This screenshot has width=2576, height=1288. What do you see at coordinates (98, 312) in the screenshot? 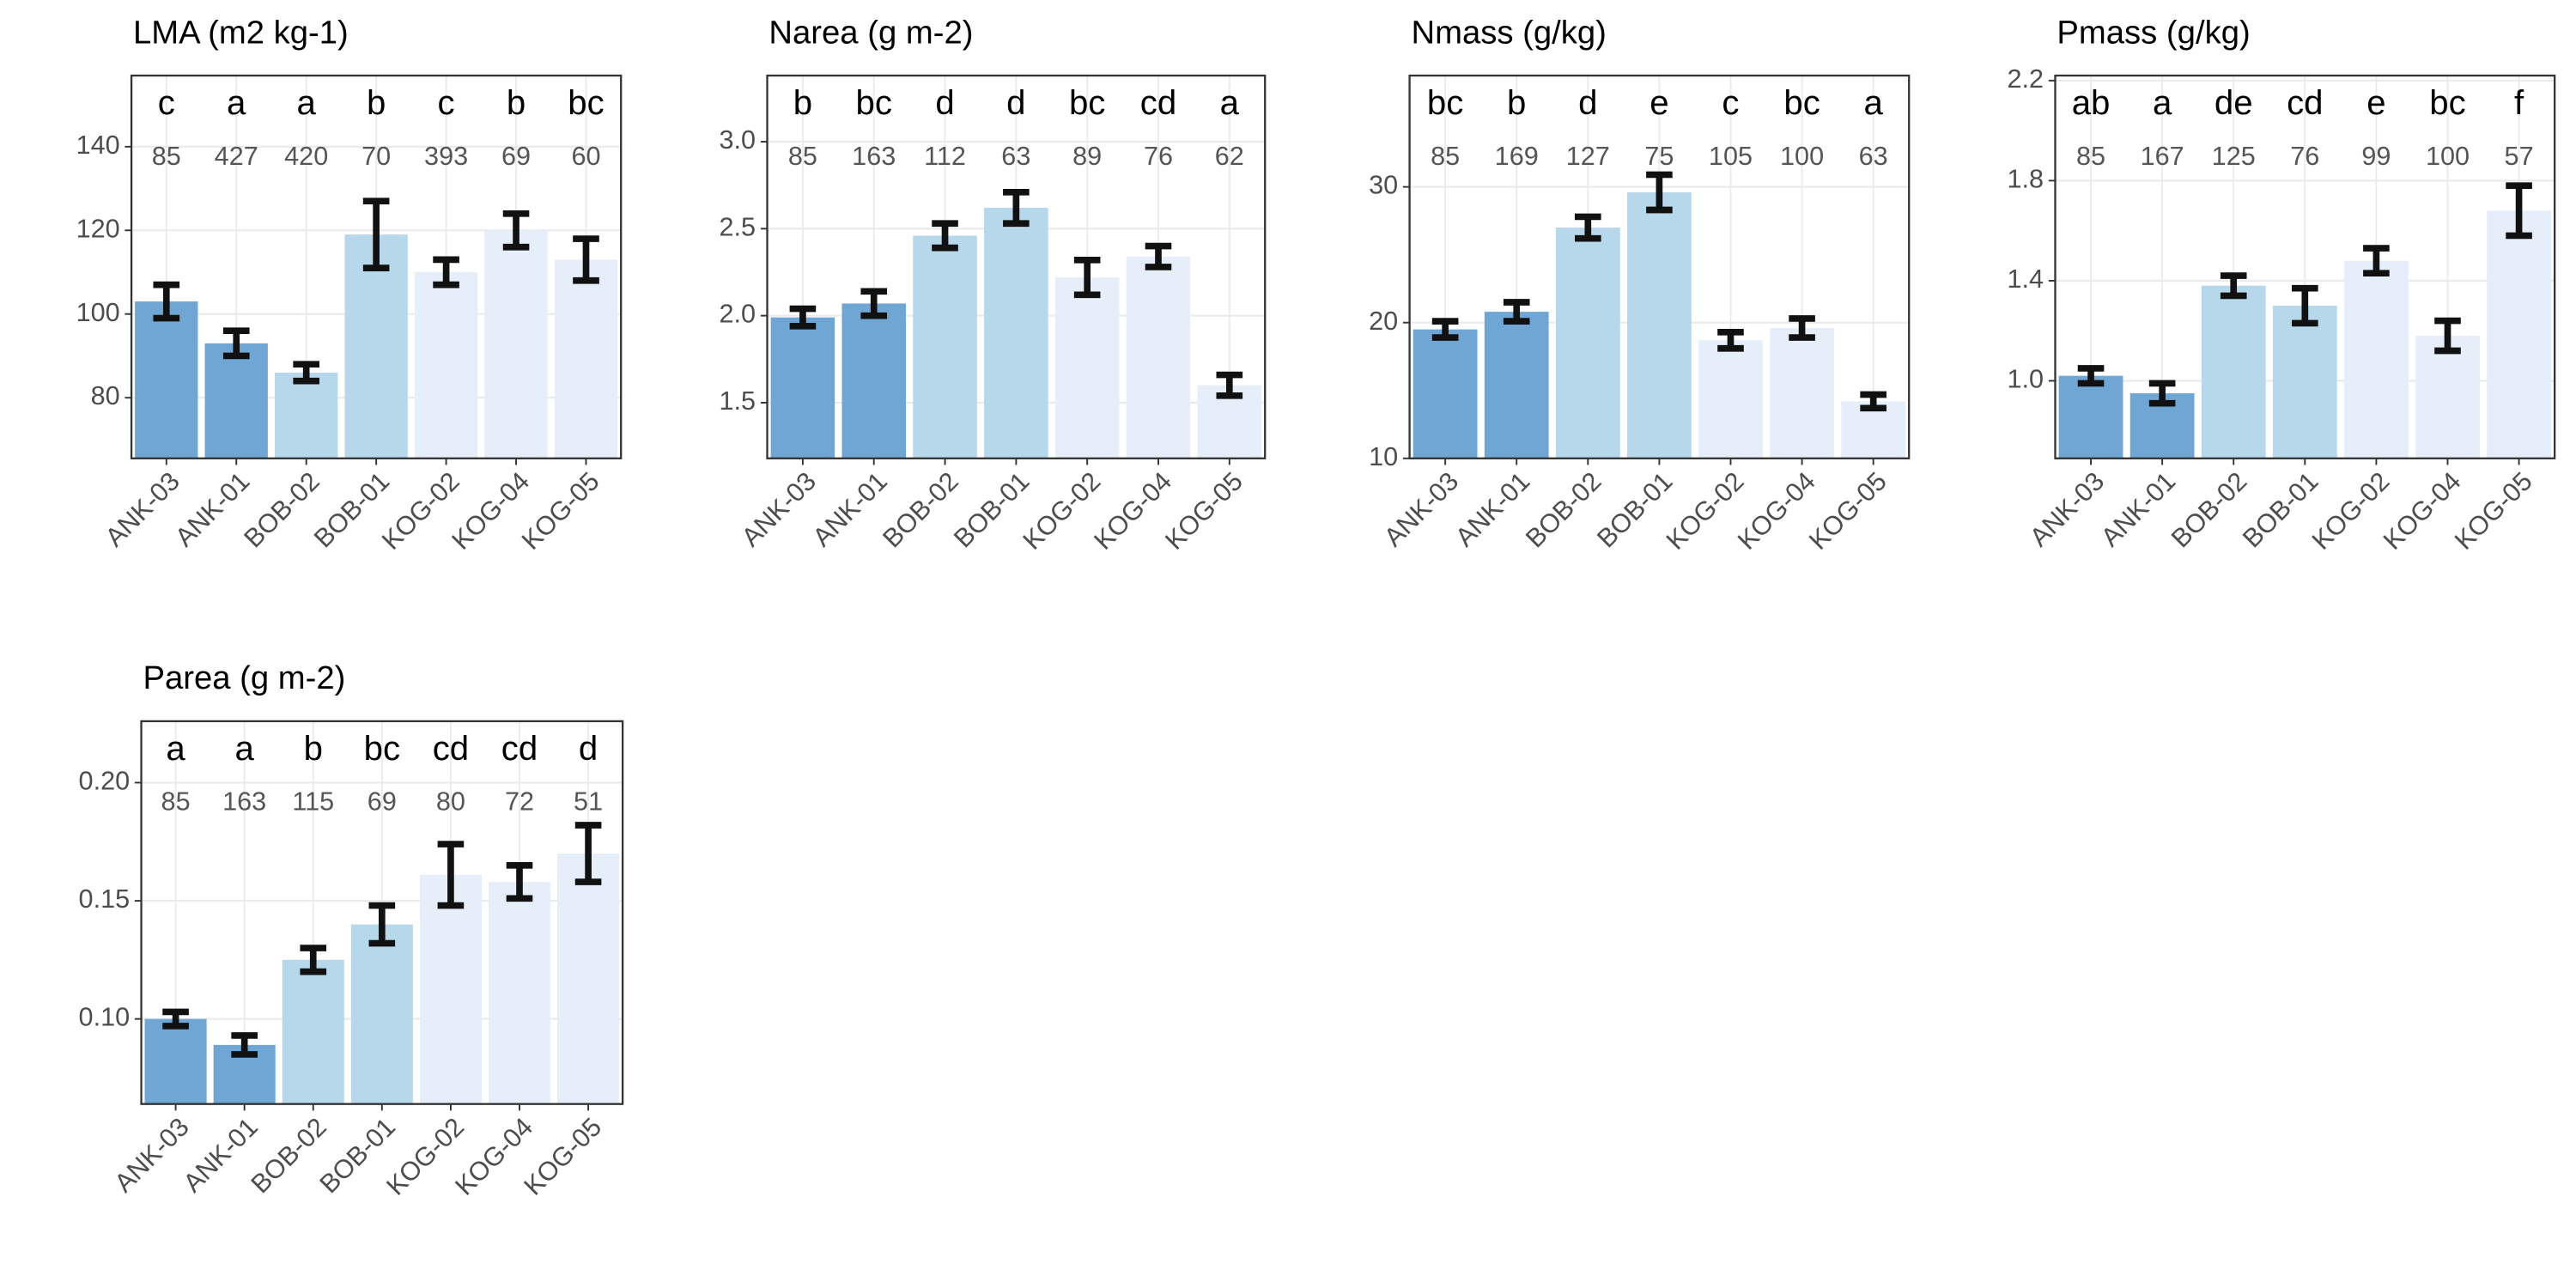
I see `y-tick-label: 100` at bounding box center [98, 312].